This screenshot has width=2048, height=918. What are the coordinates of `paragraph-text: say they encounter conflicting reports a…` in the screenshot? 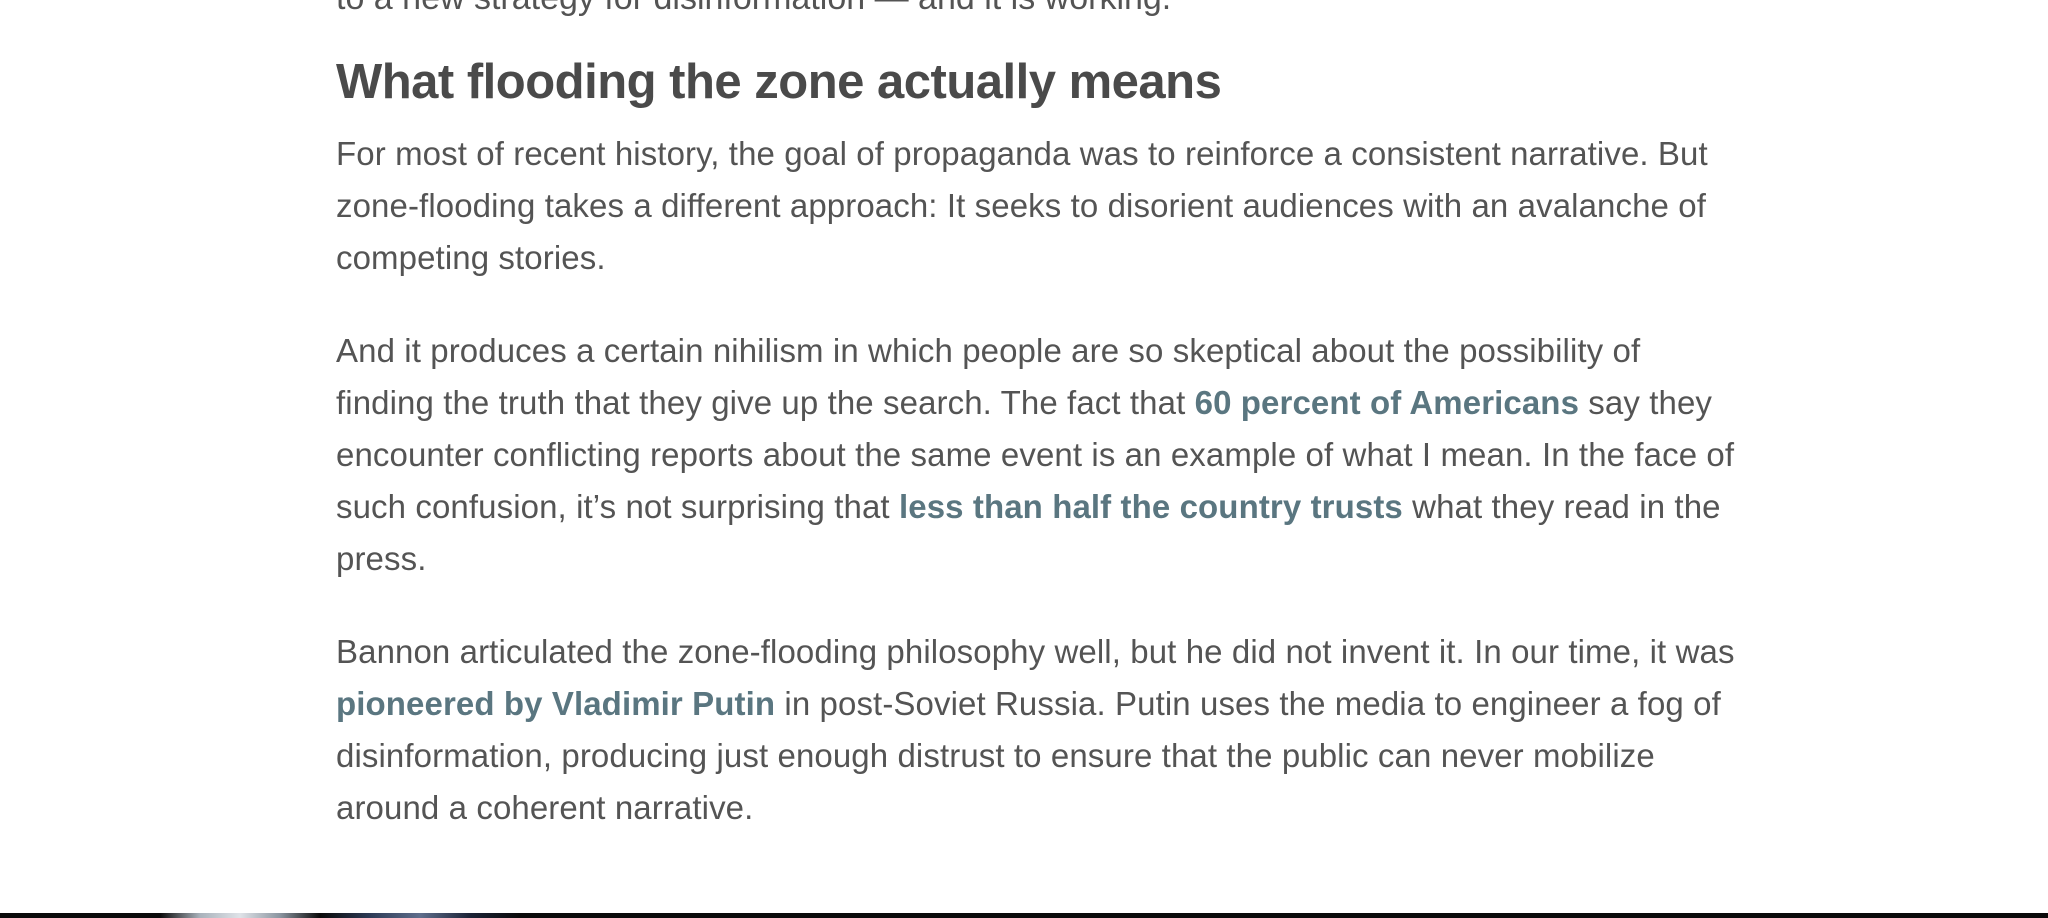 It's located at (1035, 454).